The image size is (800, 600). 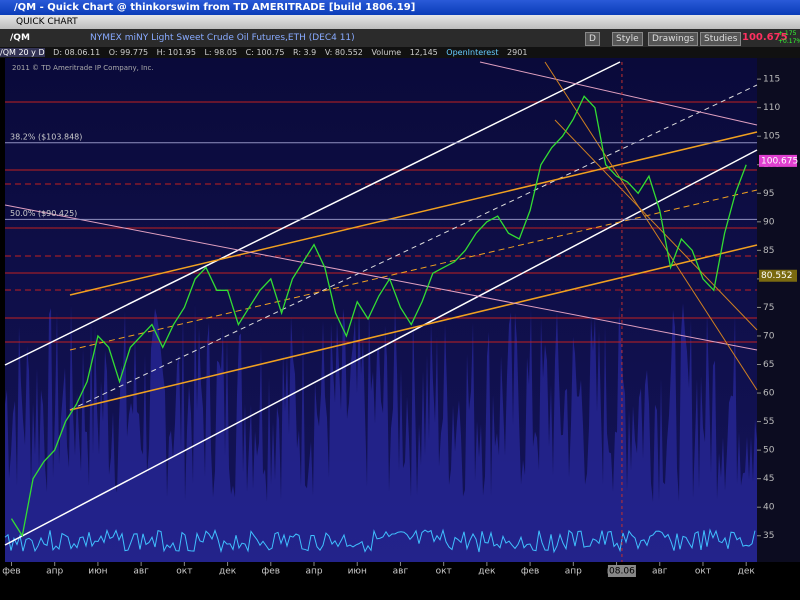 I want to click on info-item: R: 3.9, so click(x=305, y=52).